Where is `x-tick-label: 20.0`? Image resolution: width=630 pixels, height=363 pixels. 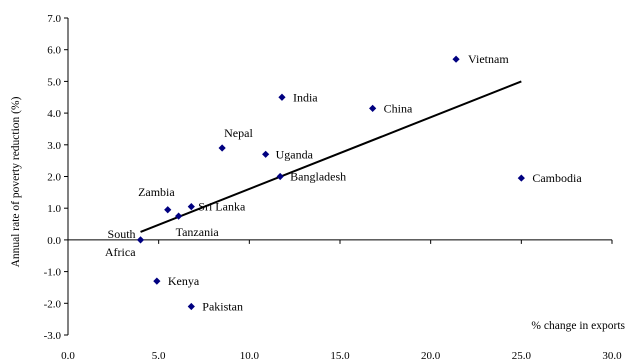
x-tick-label: 20.0 is located at coordinates (431, 356).